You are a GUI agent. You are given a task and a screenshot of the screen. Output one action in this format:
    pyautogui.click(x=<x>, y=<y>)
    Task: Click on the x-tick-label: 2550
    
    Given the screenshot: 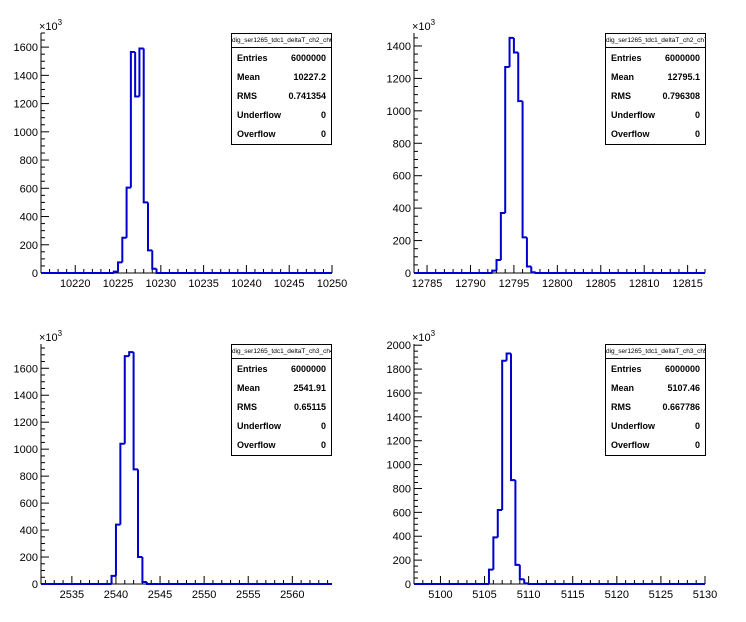 What is the action you would take?
    pyautogui.click(x=204, y=595)
    